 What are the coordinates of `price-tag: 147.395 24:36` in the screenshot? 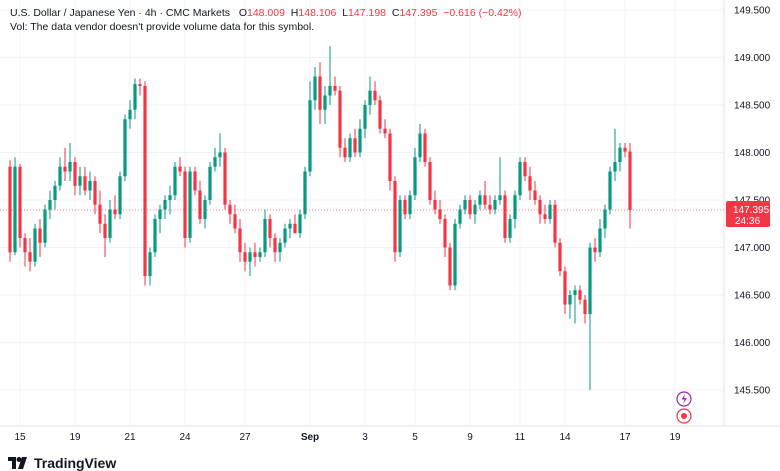 It's located at (748, 213).